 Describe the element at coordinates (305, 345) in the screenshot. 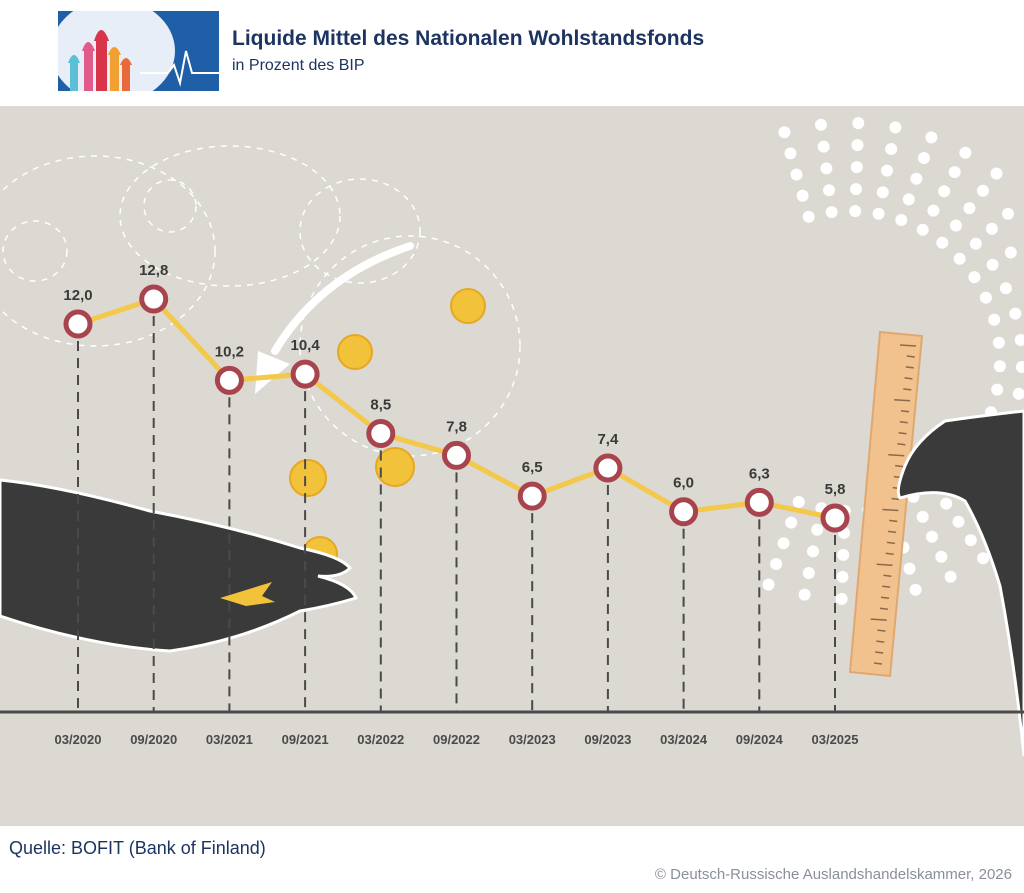

I see `data-label: 10,4` at that location.